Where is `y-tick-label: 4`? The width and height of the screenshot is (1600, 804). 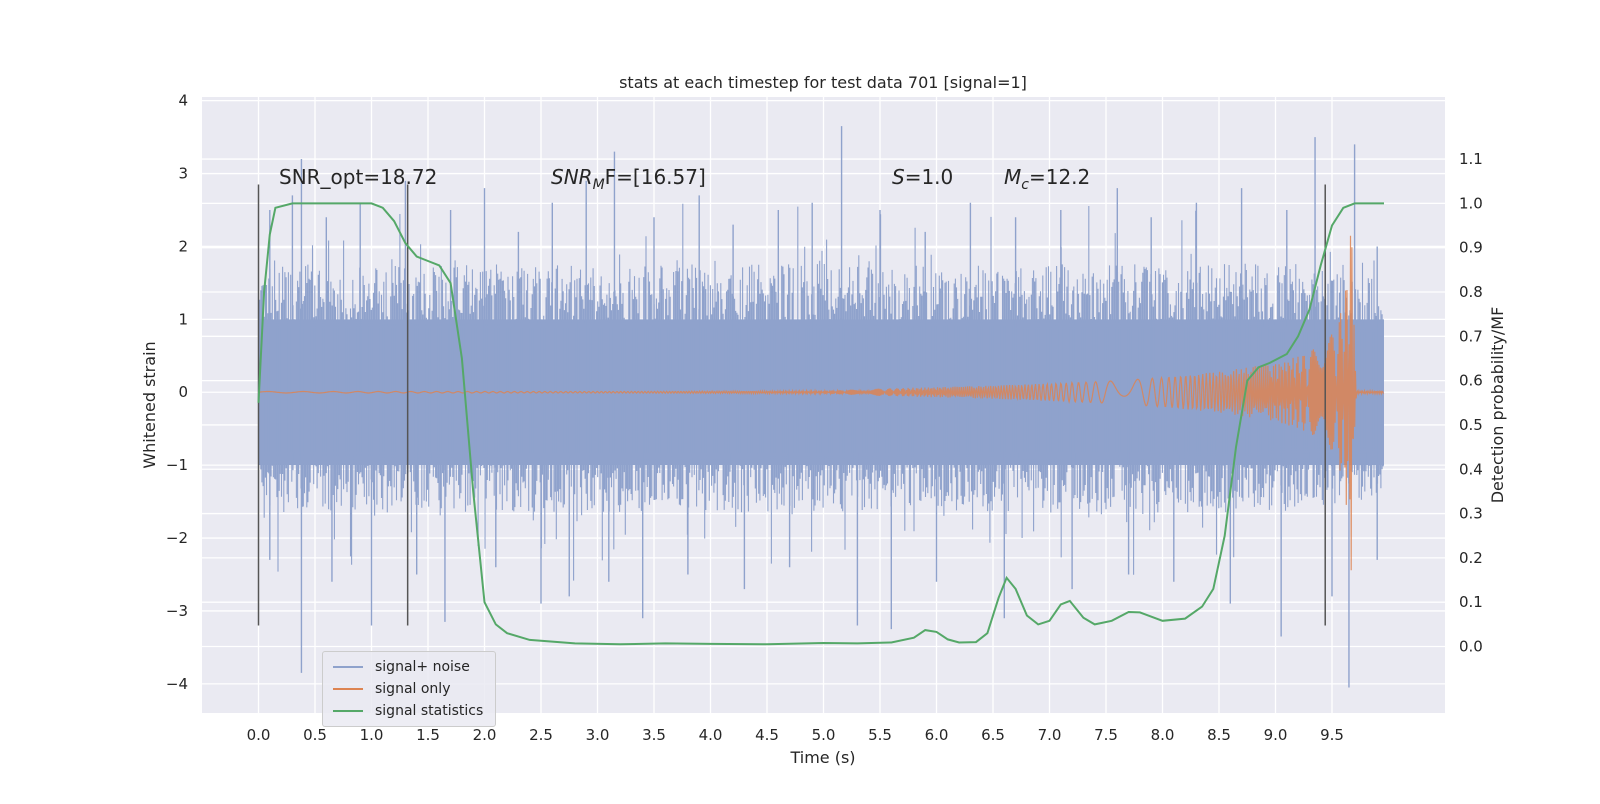 y-tick-label: 4 is located at coordinates (183, 101).